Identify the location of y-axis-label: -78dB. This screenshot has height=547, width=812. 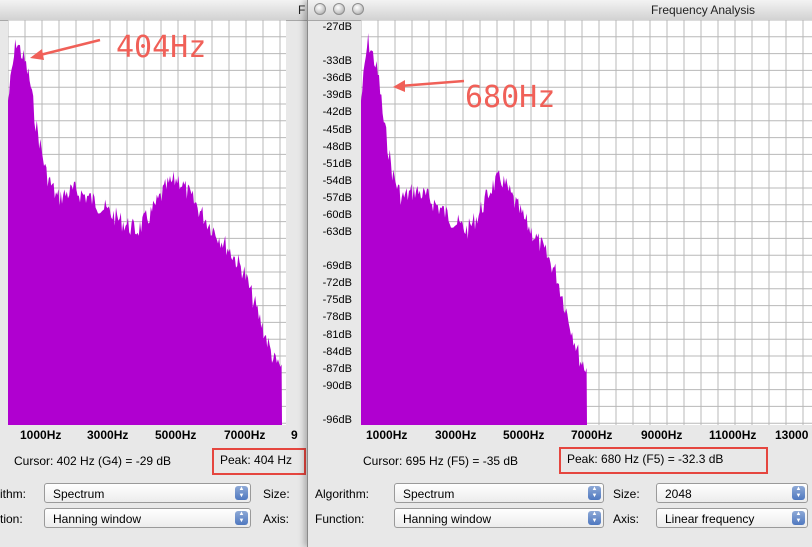
(337, 317).